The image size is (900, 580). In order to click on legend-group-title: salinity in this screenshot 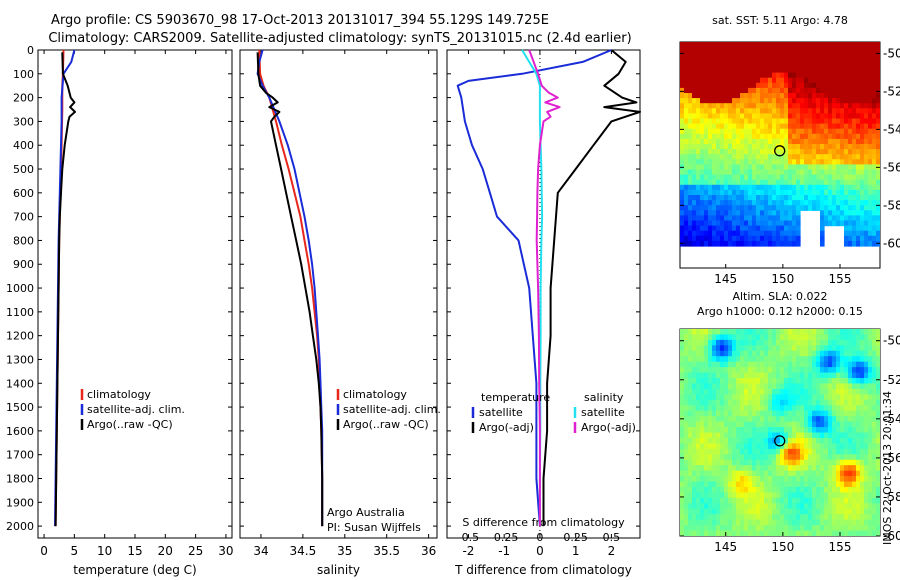, I will do `click(604, 397)`.